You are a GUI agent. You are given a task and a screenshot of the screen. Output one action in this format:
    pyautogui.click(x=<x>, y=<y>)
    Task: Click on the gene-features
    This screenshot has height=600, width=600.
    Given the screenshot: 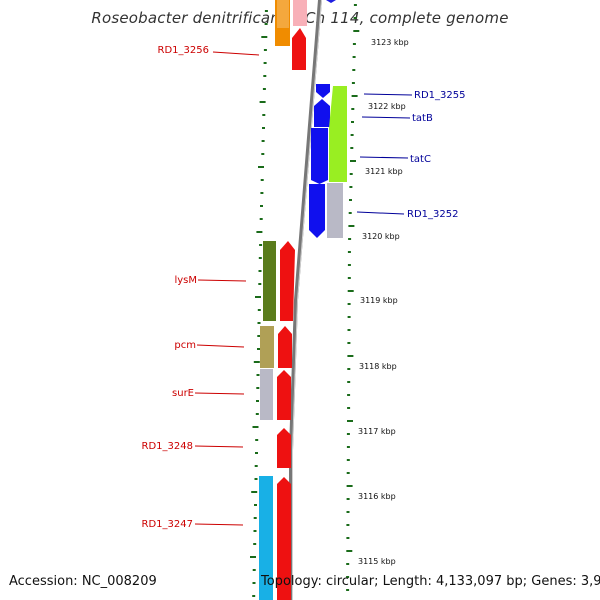 What is the action you would take?
    pyautogui.click(x=303, y=300)
    